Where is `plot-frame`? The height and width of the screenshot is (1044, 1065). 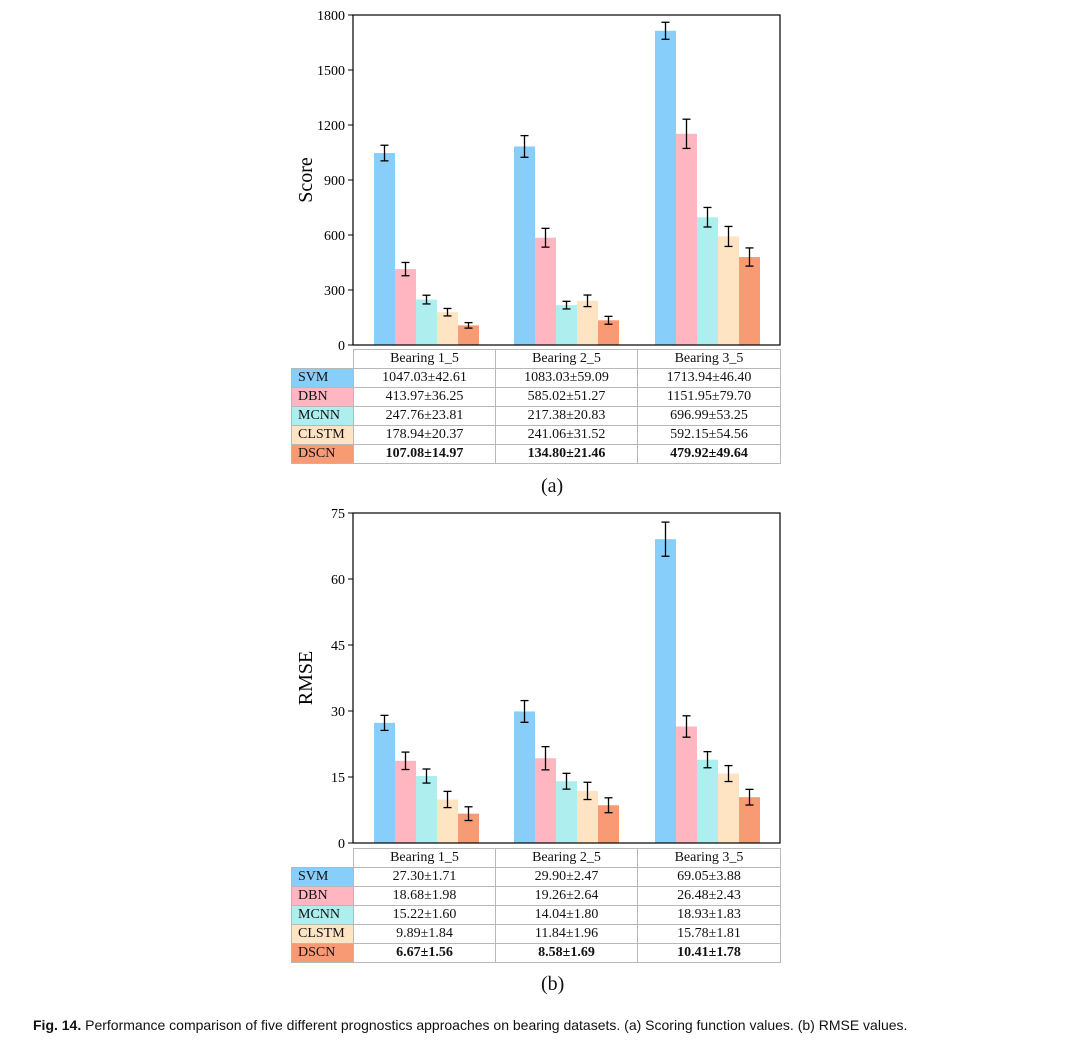
plot-frame is located at coordinates (566, 678).